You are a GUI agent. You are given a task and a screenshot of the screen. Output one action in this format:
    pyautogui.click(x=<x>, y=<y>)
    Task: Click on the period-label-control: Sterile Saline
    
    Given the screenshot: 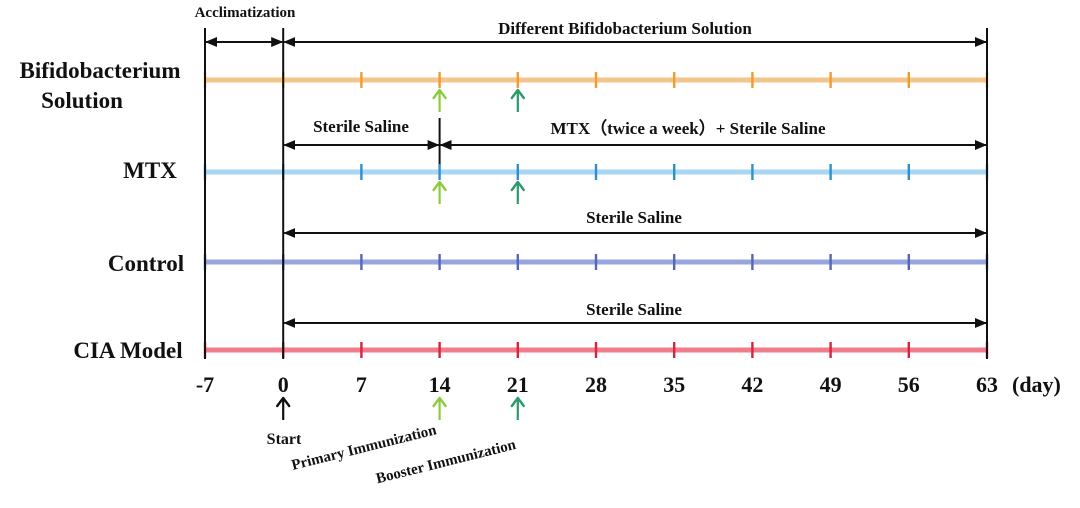 What is the action you would take?
    pyautogui.click(x=634, y=217)
    